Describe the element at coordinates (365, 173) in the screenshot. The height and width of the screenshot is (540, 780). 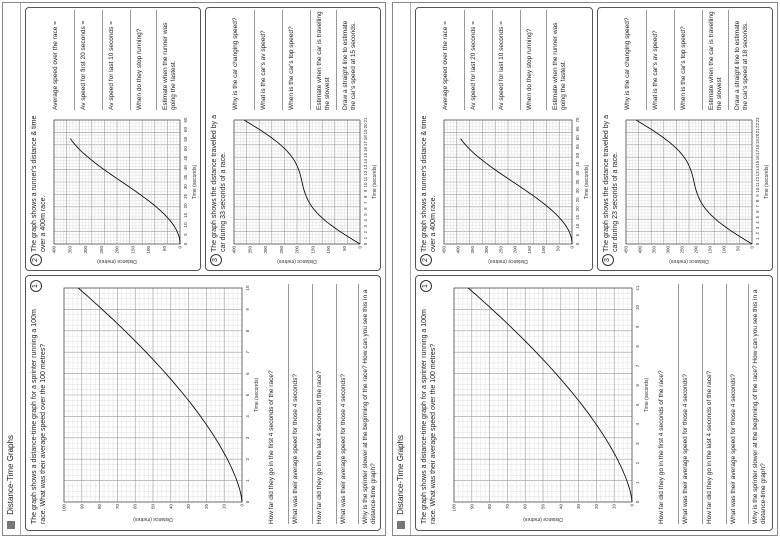
I see `x-tick-label: 12` at that location.